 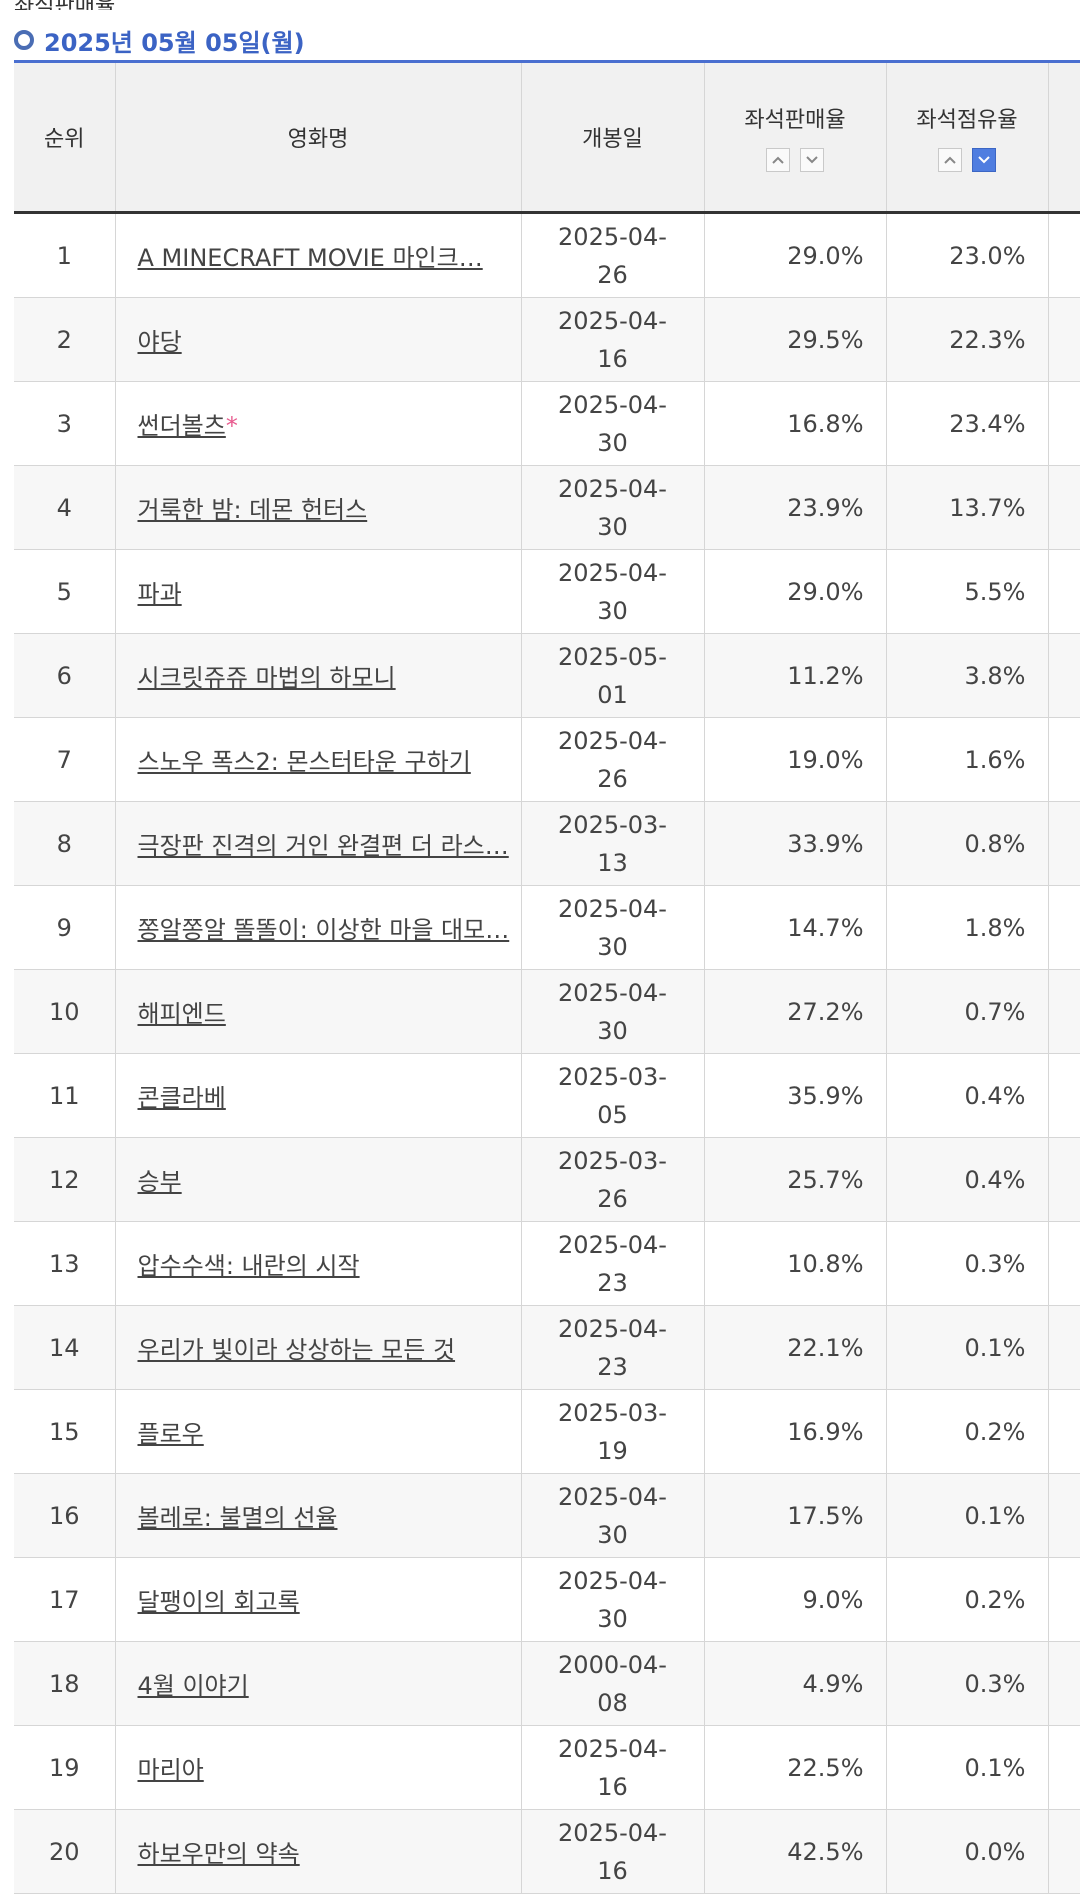 What do you see at coordinates (318, 1179) in the screenshot?
I see `title-cell: 승부` at bounding box center [318, 1179].